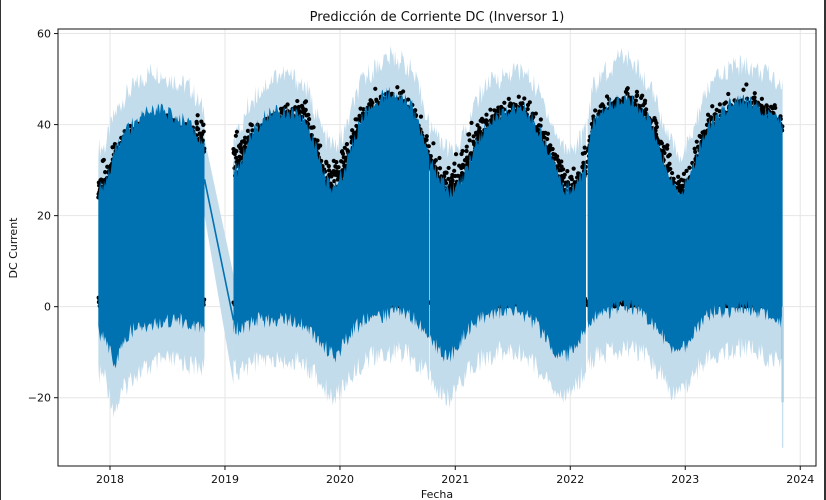 The image size is (826, 500). I want to click on x-tick-label: 2019, so click(225, 479).